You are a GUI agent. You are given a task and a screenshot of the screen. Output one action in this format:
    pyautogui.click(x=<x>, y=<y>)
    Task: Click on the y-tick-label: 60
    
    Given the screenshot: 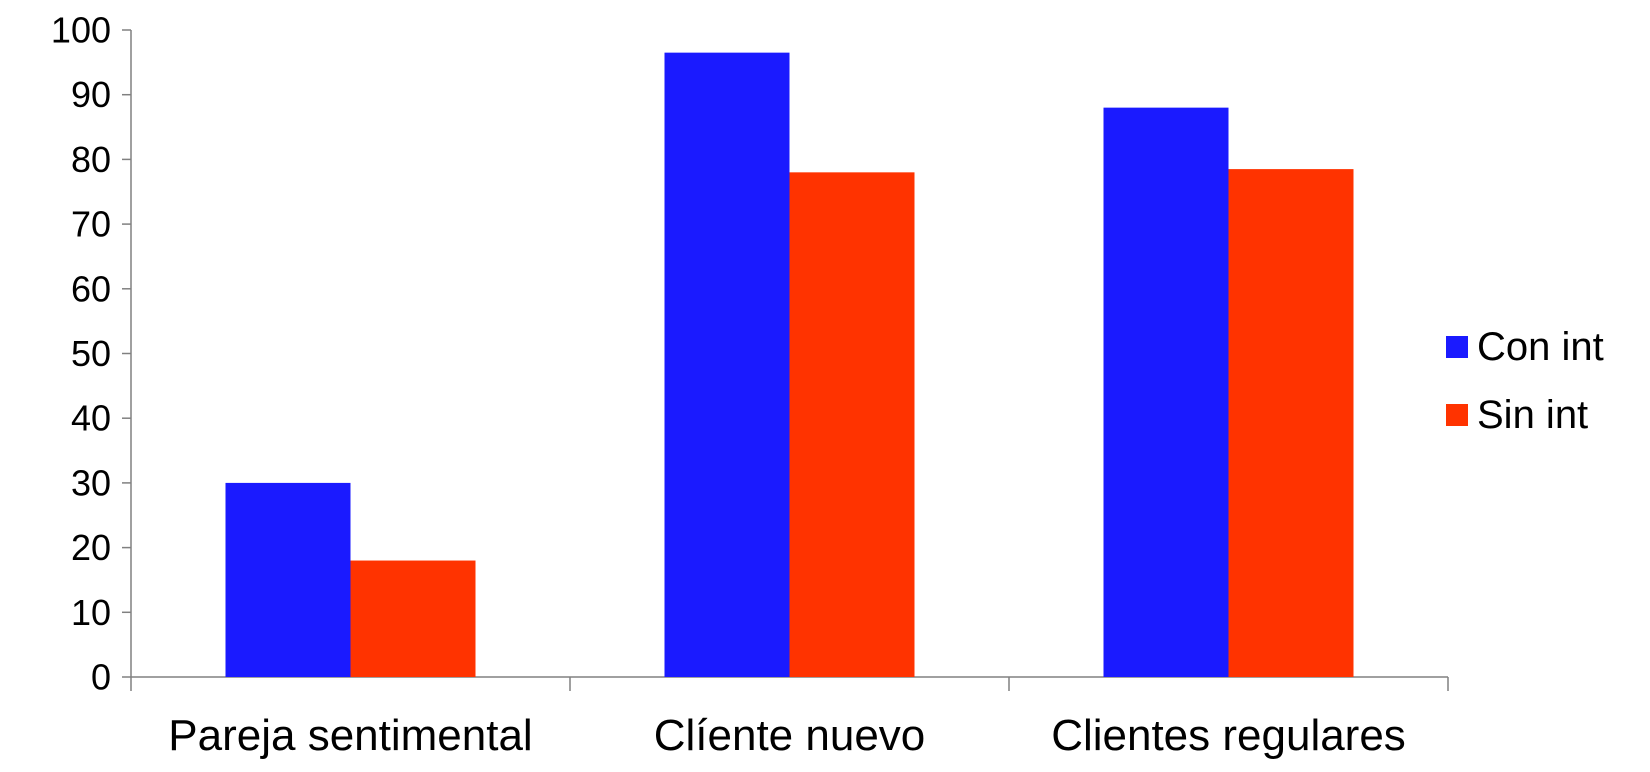 What is the action you would take?
    pyautogui.click(x=91, y=288)
    